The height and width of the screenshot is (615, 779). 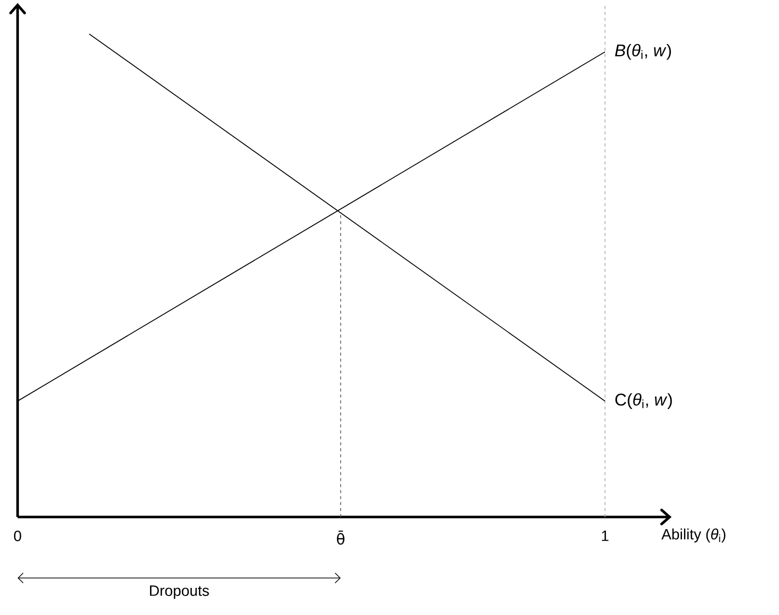 What do you see at coordinates (605, 535) in the screenshot?
I see `x-tick-label: 1` at bounding box center [605, 535].